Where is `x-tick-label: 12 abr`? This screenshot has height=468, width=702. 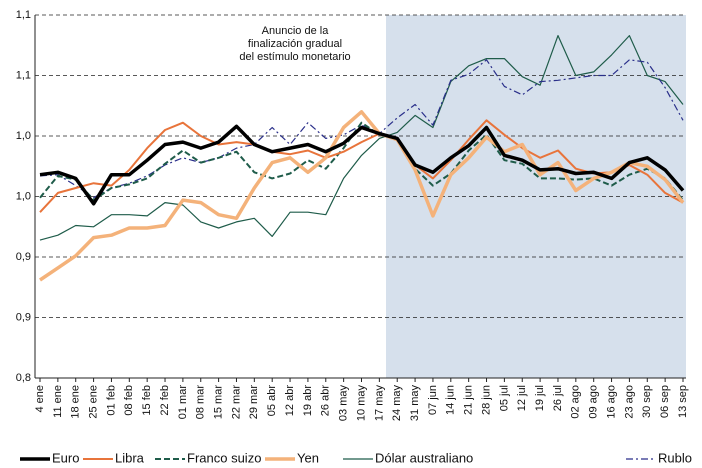 x-tick-label: 12 abr is located at coordinates (290, 401).